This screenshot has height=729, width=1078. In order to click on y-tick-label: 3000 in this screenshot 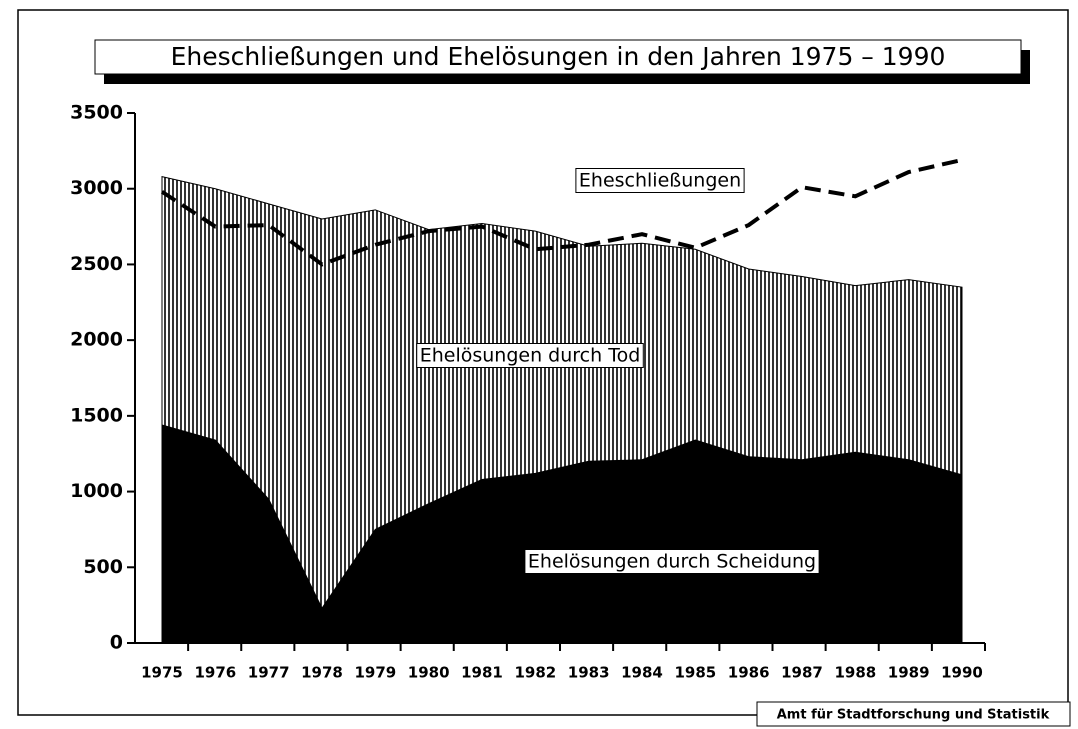, I will do `click(96, 188)`.